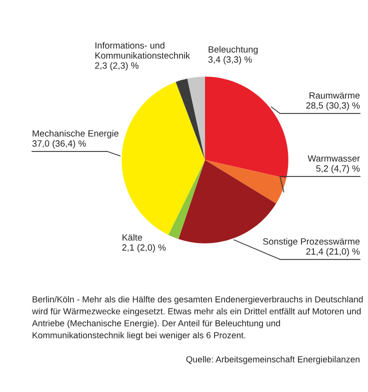 The image size is (368, 392). Describe the element at coordinates (335, 95) in the screenshot. I see `slice-label: Raumwärme` at that location.